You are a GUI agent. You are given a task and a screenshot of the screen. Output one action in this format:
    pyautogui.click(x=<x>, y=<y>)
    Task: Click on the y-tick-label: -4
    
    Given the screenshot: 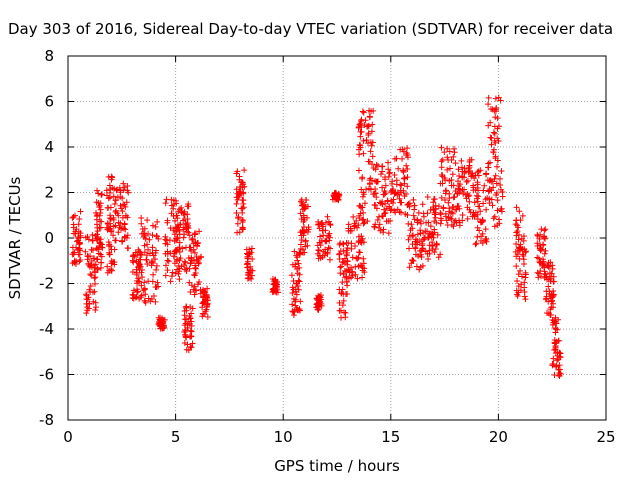 What is the action you would take?
    pyautogui.click(x=46, y=329)
    